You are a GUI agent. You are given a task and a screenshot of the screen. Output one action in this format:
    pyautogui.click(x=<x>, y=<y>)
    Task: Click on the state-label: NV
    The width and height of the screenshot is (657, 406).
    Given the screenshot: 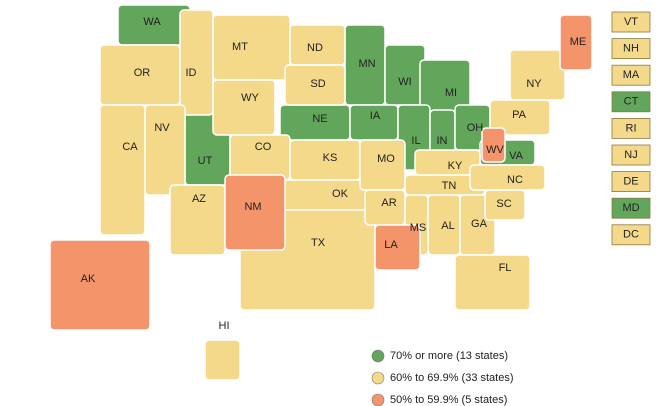 What is the action you would take?
    pyautogui.click(x=162, y=128)
    